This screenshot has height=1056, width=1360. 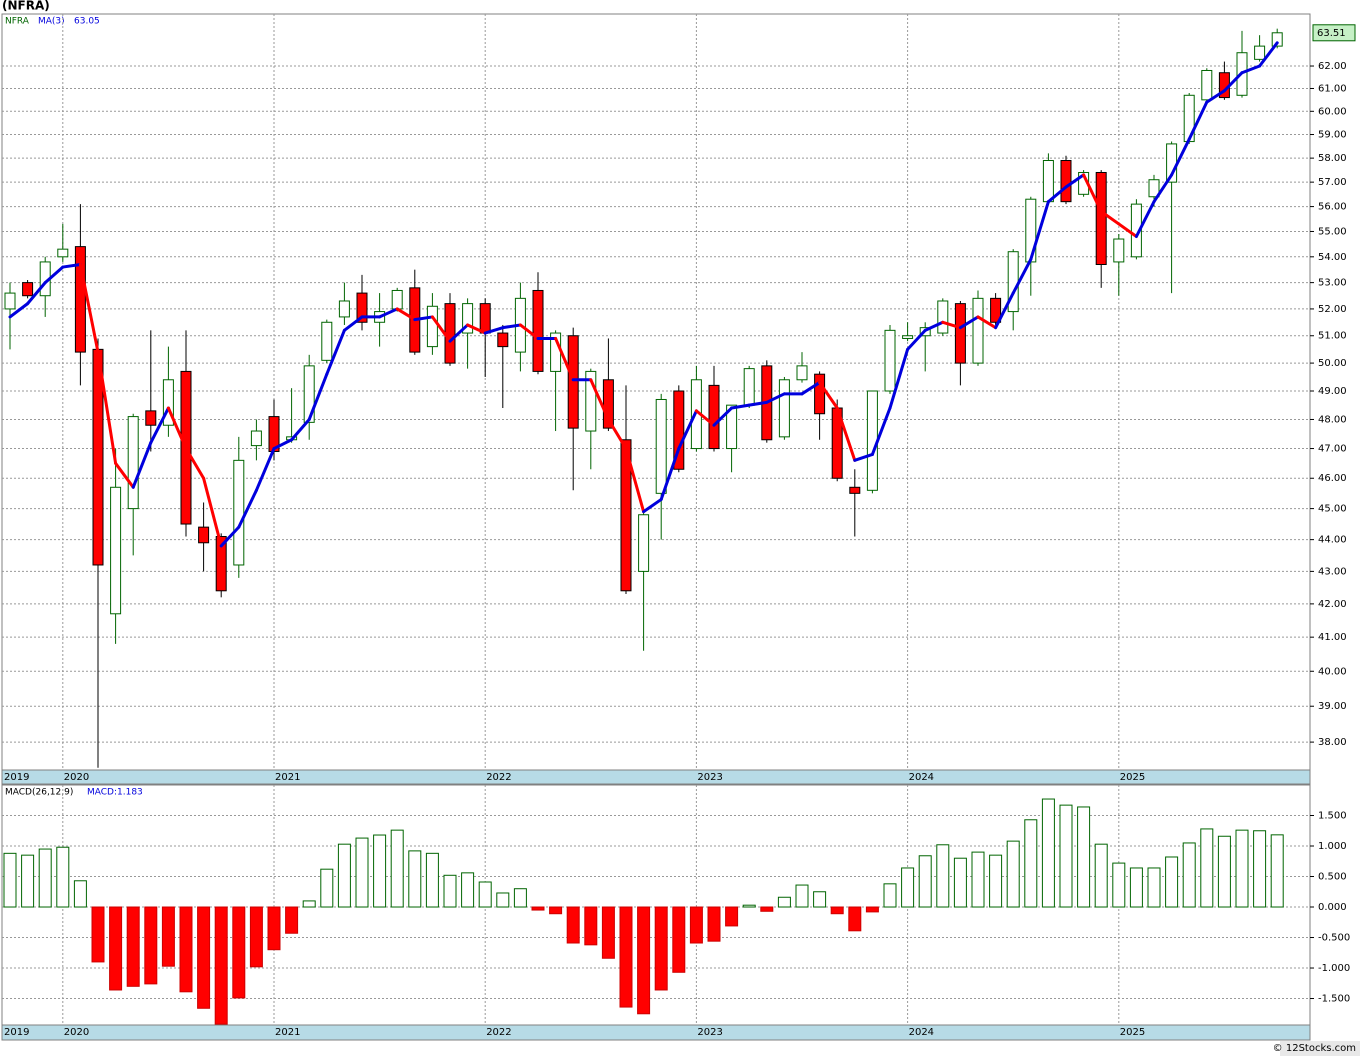 What do you see at coordinates (1332, 111) in the screenshot?
I see `y-tick-label: 60.00` at bounding box center [1332, 111].